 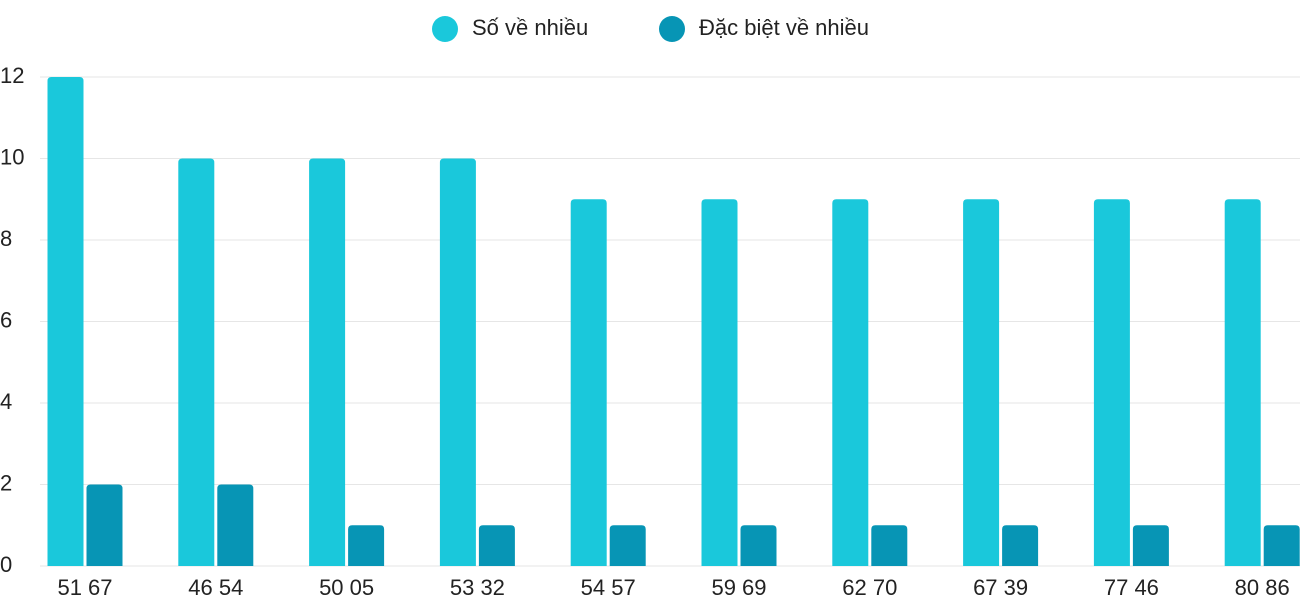 I want to click on x-tick-label: 54 57, so click(x=608, y=587).